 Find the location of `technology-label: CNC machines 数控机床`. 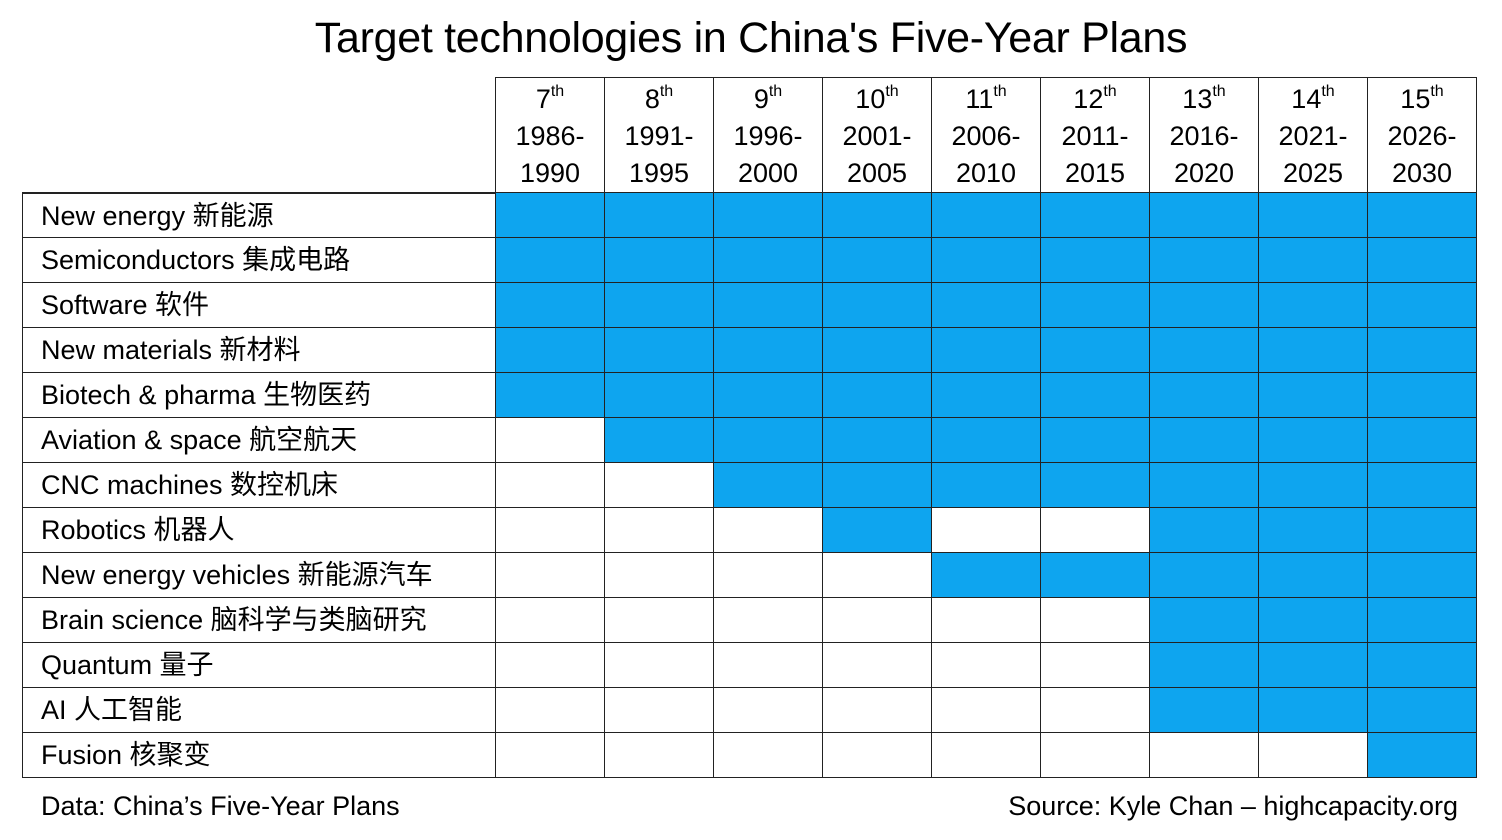

technology-label: CNC machines 数控机床 is located at coordinates (259, 485).